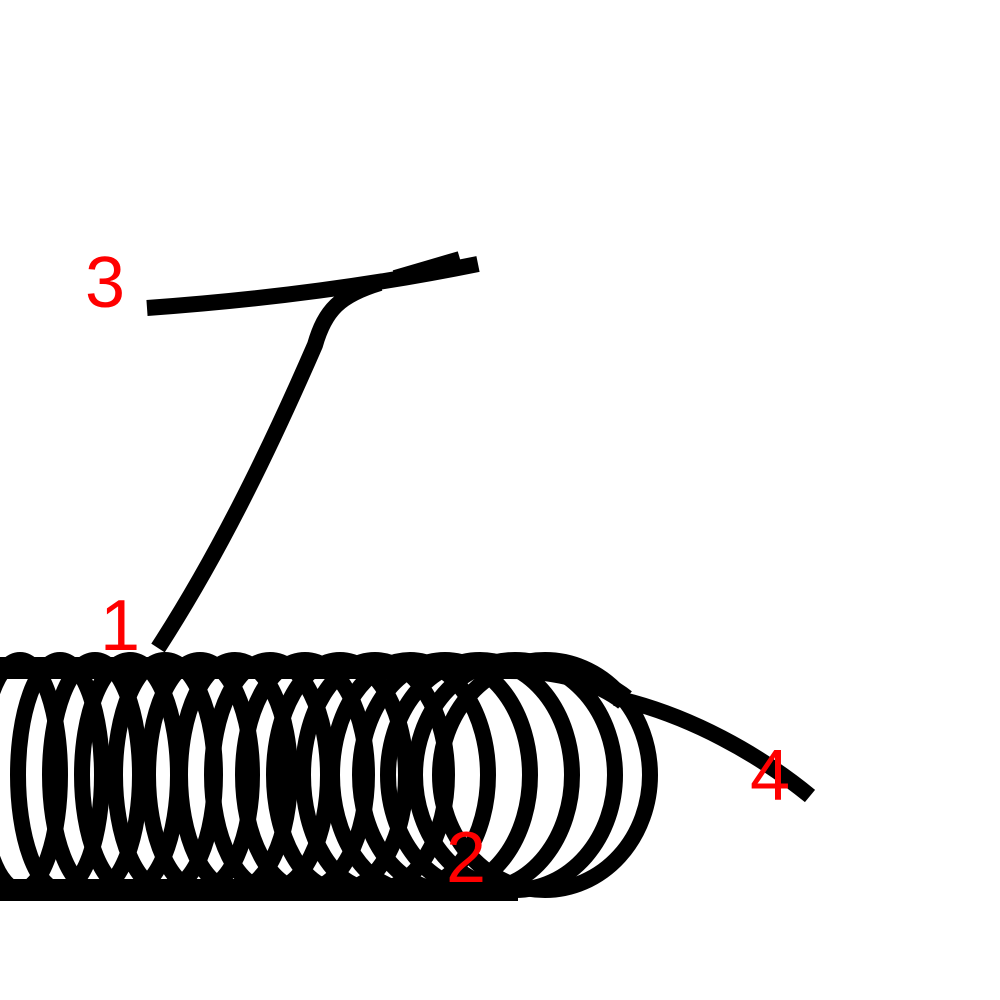 The height and width of the screenshot is (1000, 1000). Describe the element at coordinates (466, 858) in the screenshot. I see `label-2: 2` at that location.